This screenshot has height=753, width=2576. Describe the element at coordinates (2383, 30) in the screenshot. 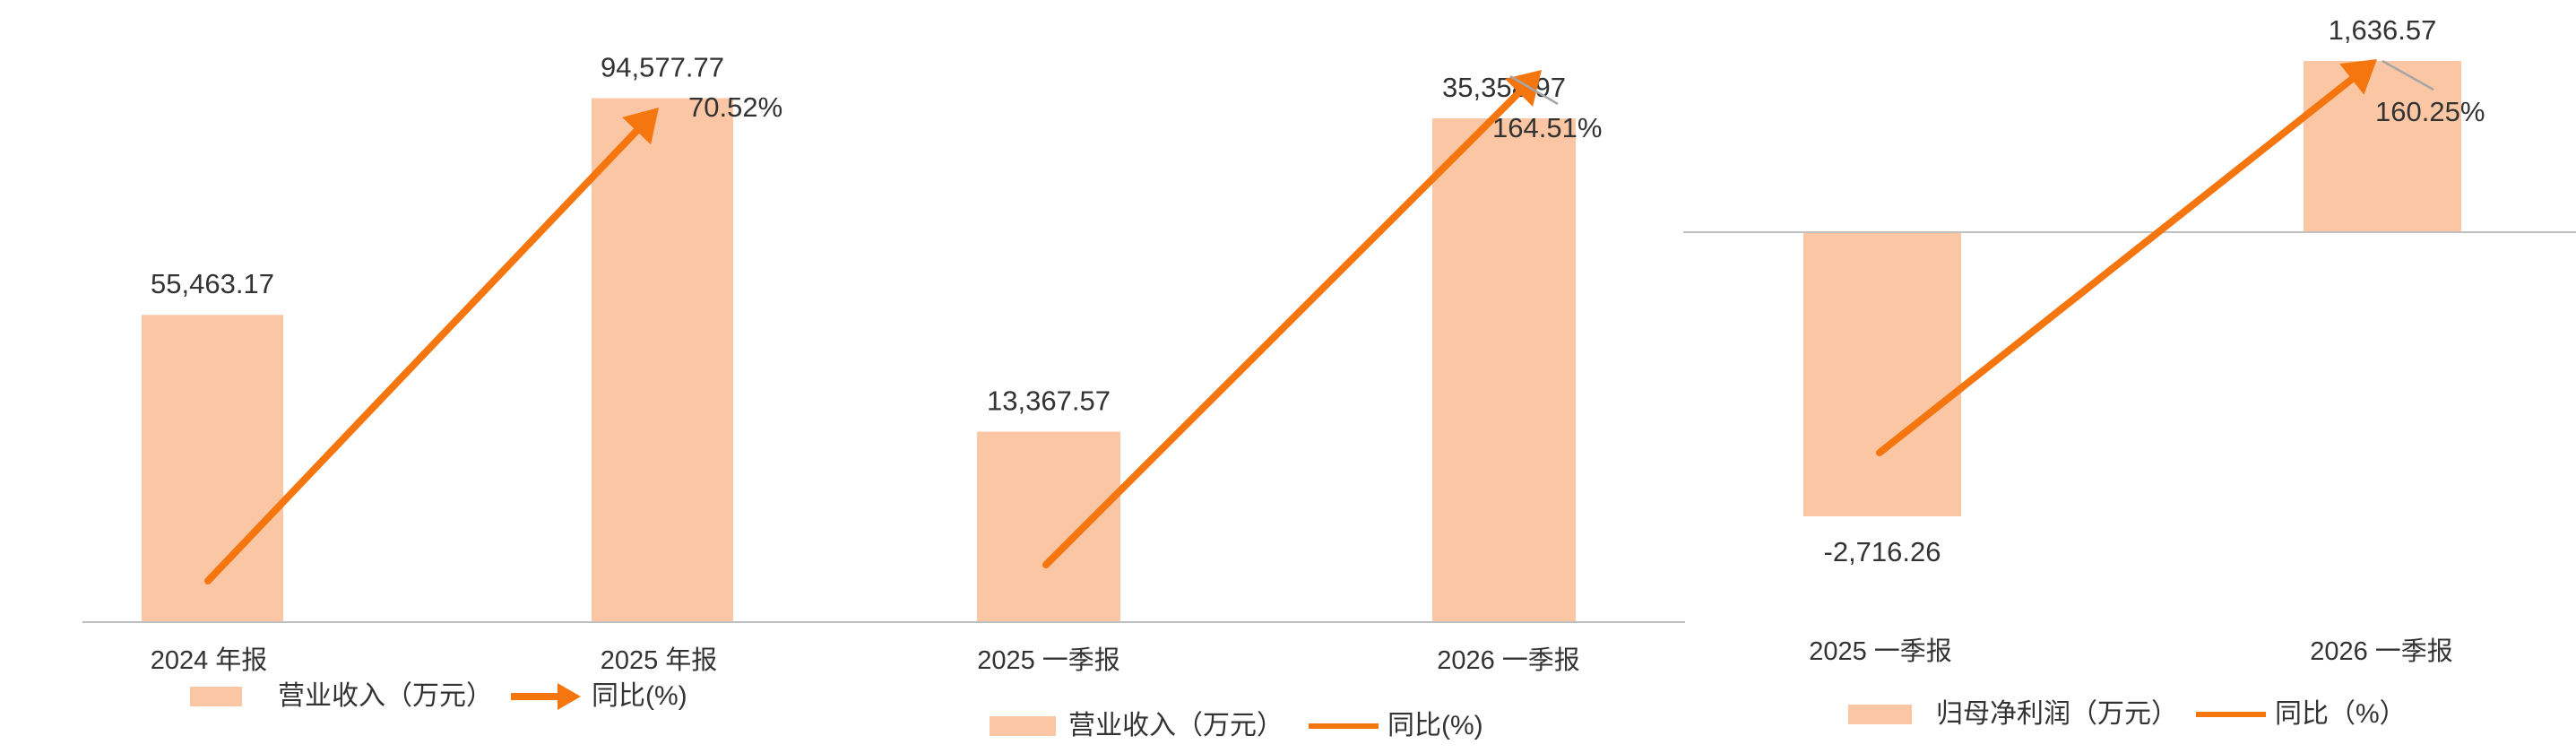

I see `bar-value-label: 1,636.57` at that location.